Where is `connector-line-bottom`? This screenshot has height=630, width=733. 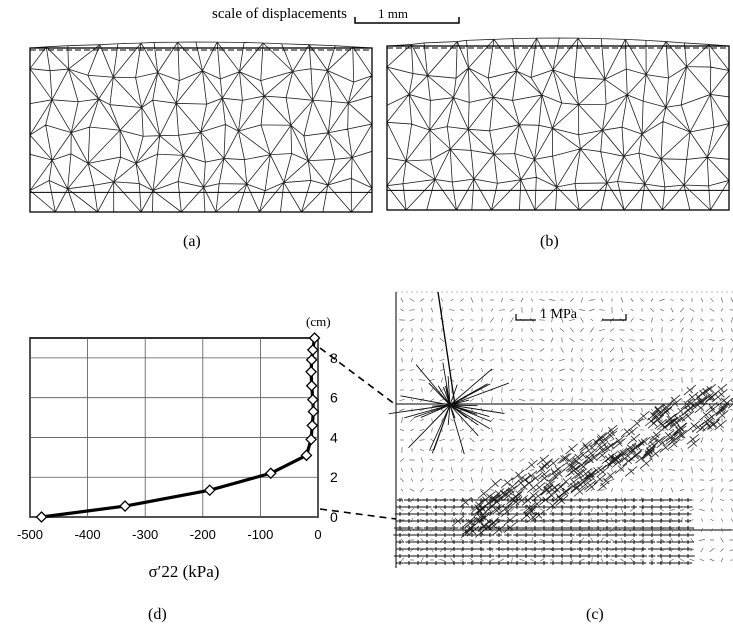
connector-line-bottom is located at coordinates (358, 514).